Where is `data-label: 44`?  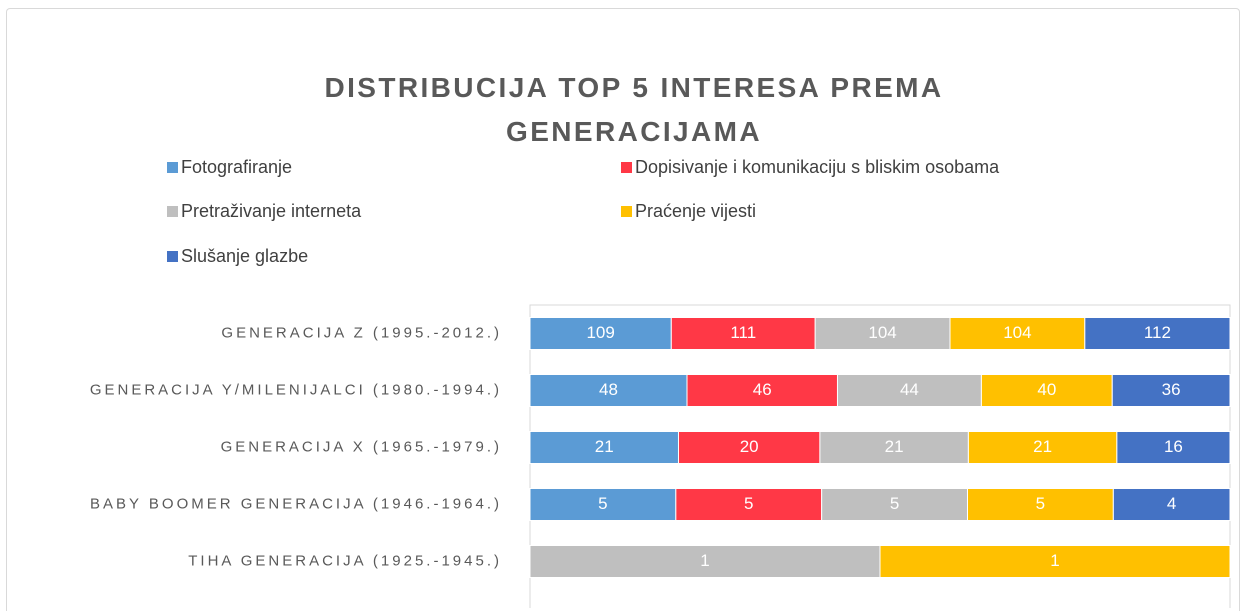 data-label: 44 is located at coordinates (909, 389).